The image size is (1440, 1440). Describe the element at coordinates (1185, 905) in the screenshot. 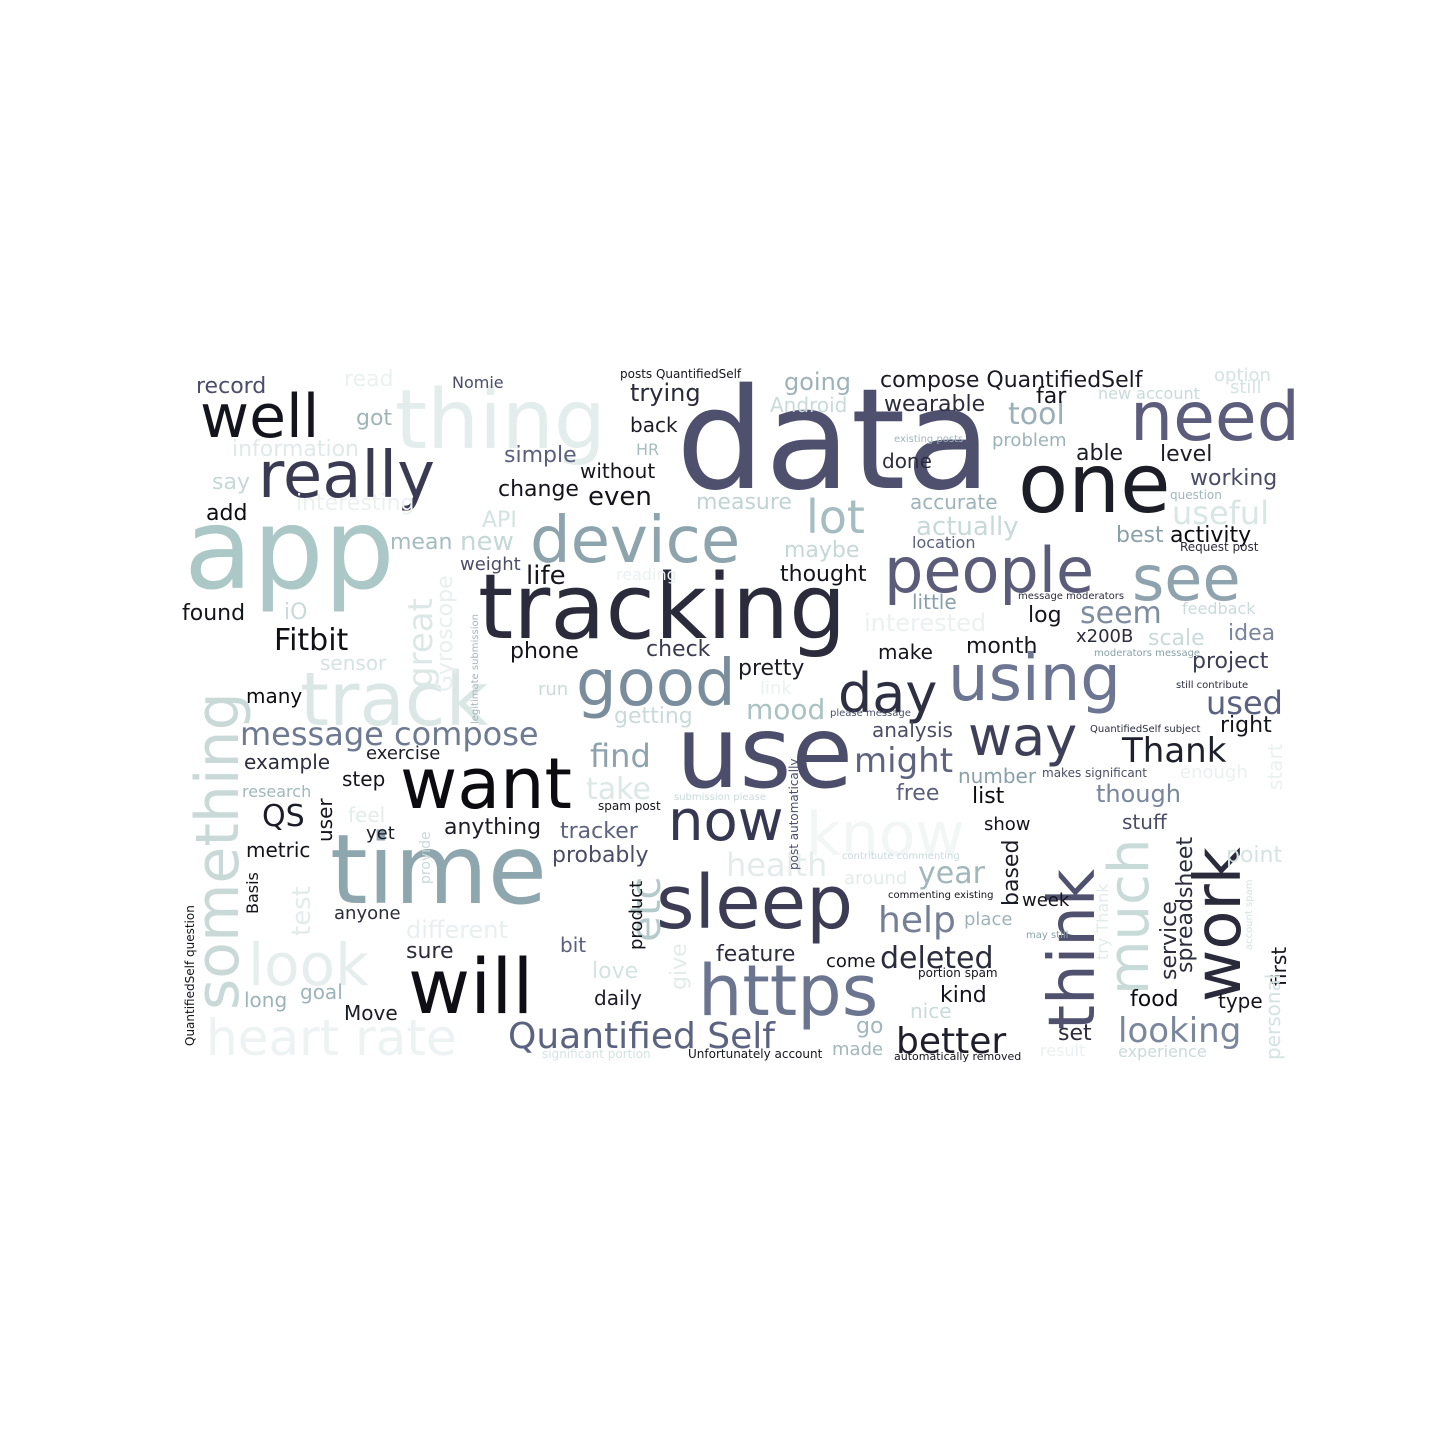

I see `cloud-word-spreadsheet: spreadsheet` at that location.